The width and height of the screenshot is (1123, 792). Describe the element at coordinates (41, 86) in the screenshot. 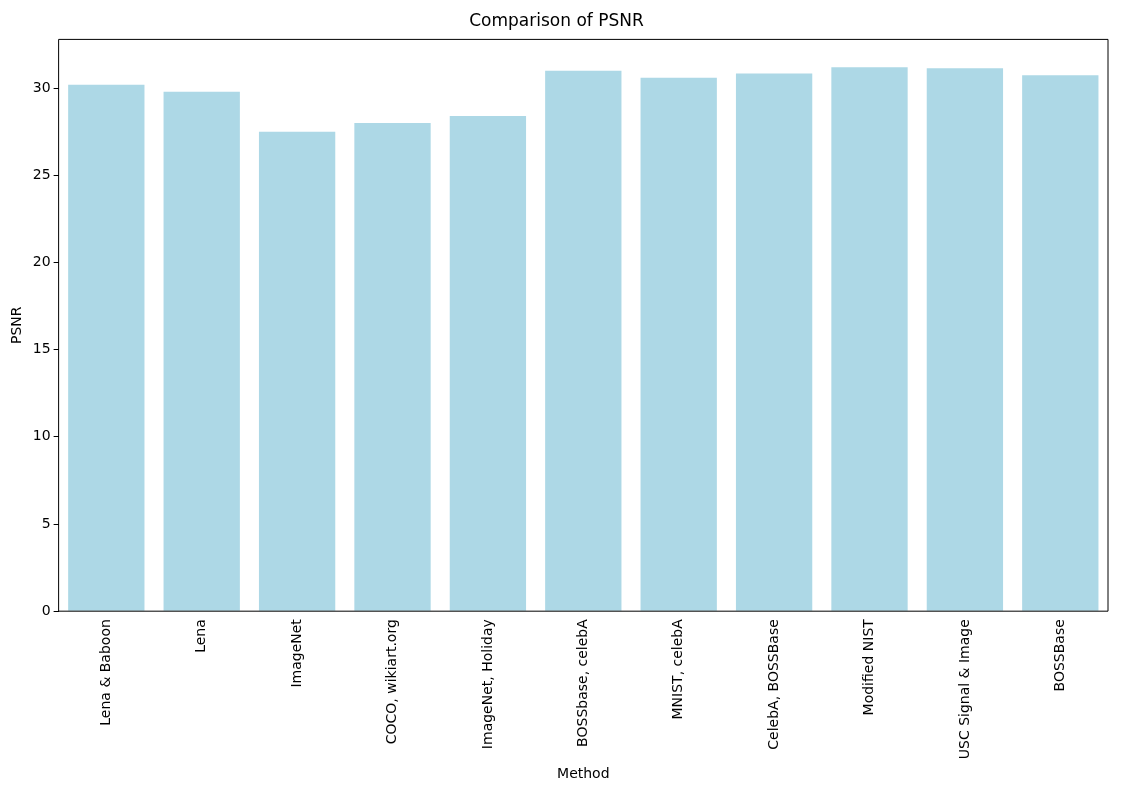

I see `y-tick-label: 30` at that location.